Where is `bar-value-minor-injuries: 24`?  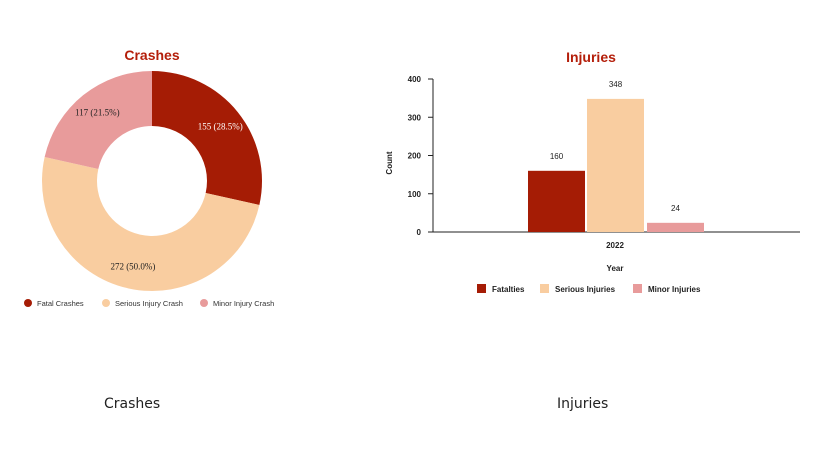
bar-value-minor-injuries: 24 is located at coordinates (675, 208).